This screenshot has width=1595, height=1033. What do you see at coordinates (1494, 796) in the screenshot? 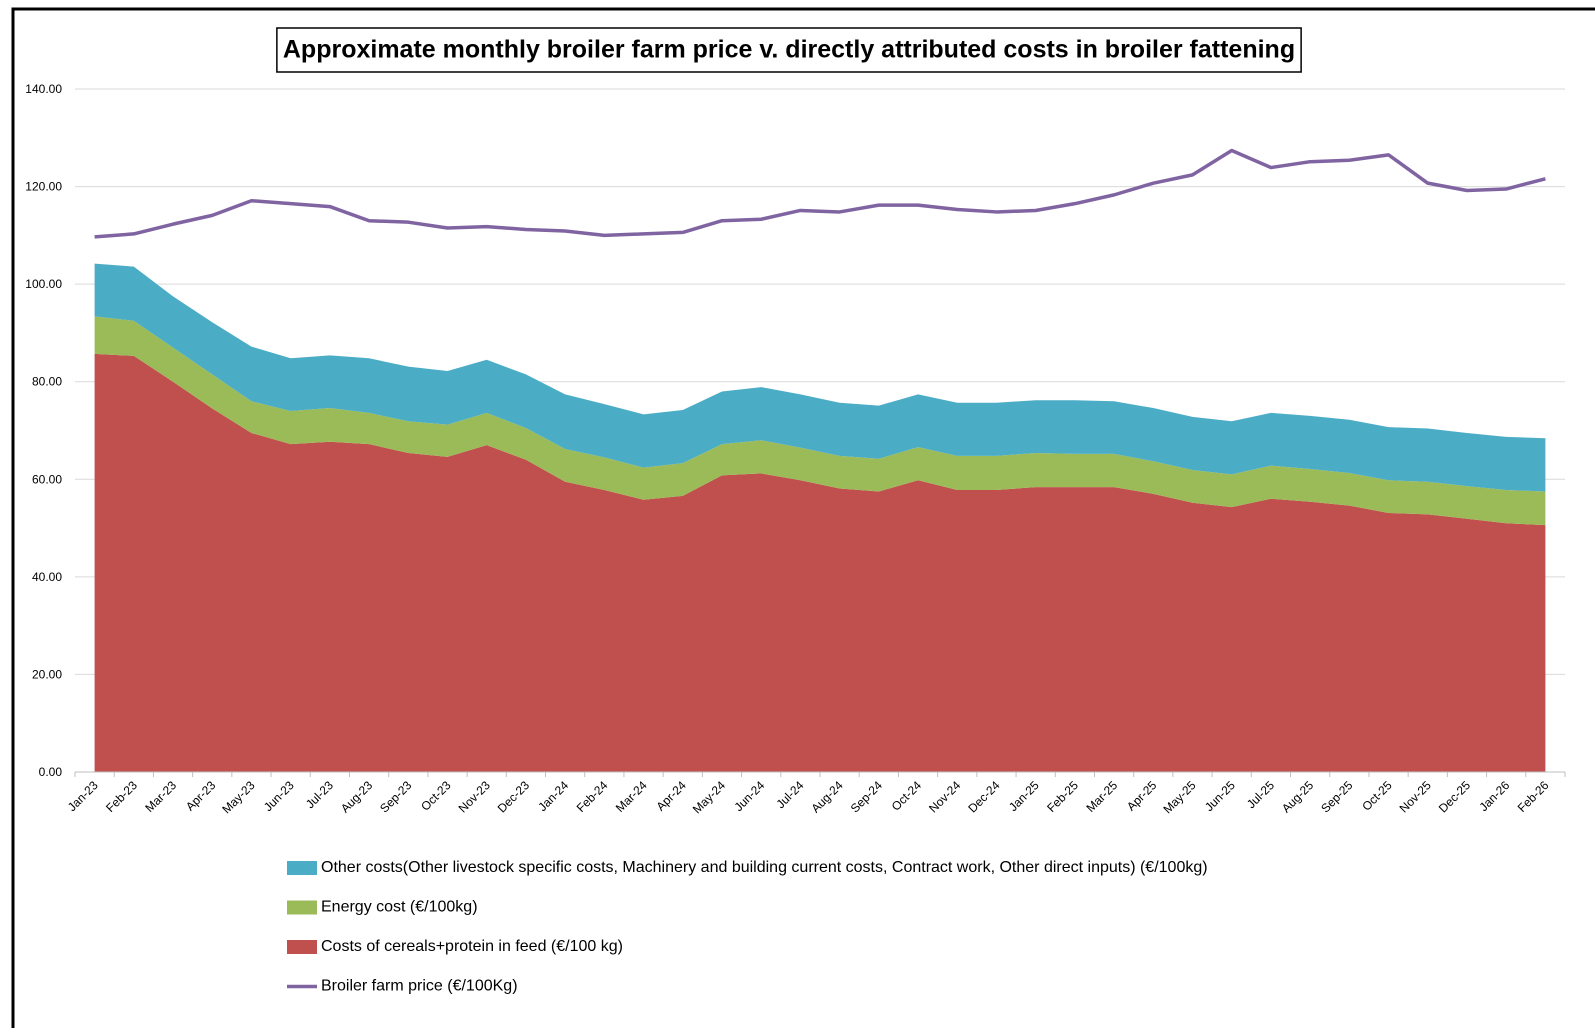
I see `x-tick-label: Jan-26` at bounding box center [1494, 796].